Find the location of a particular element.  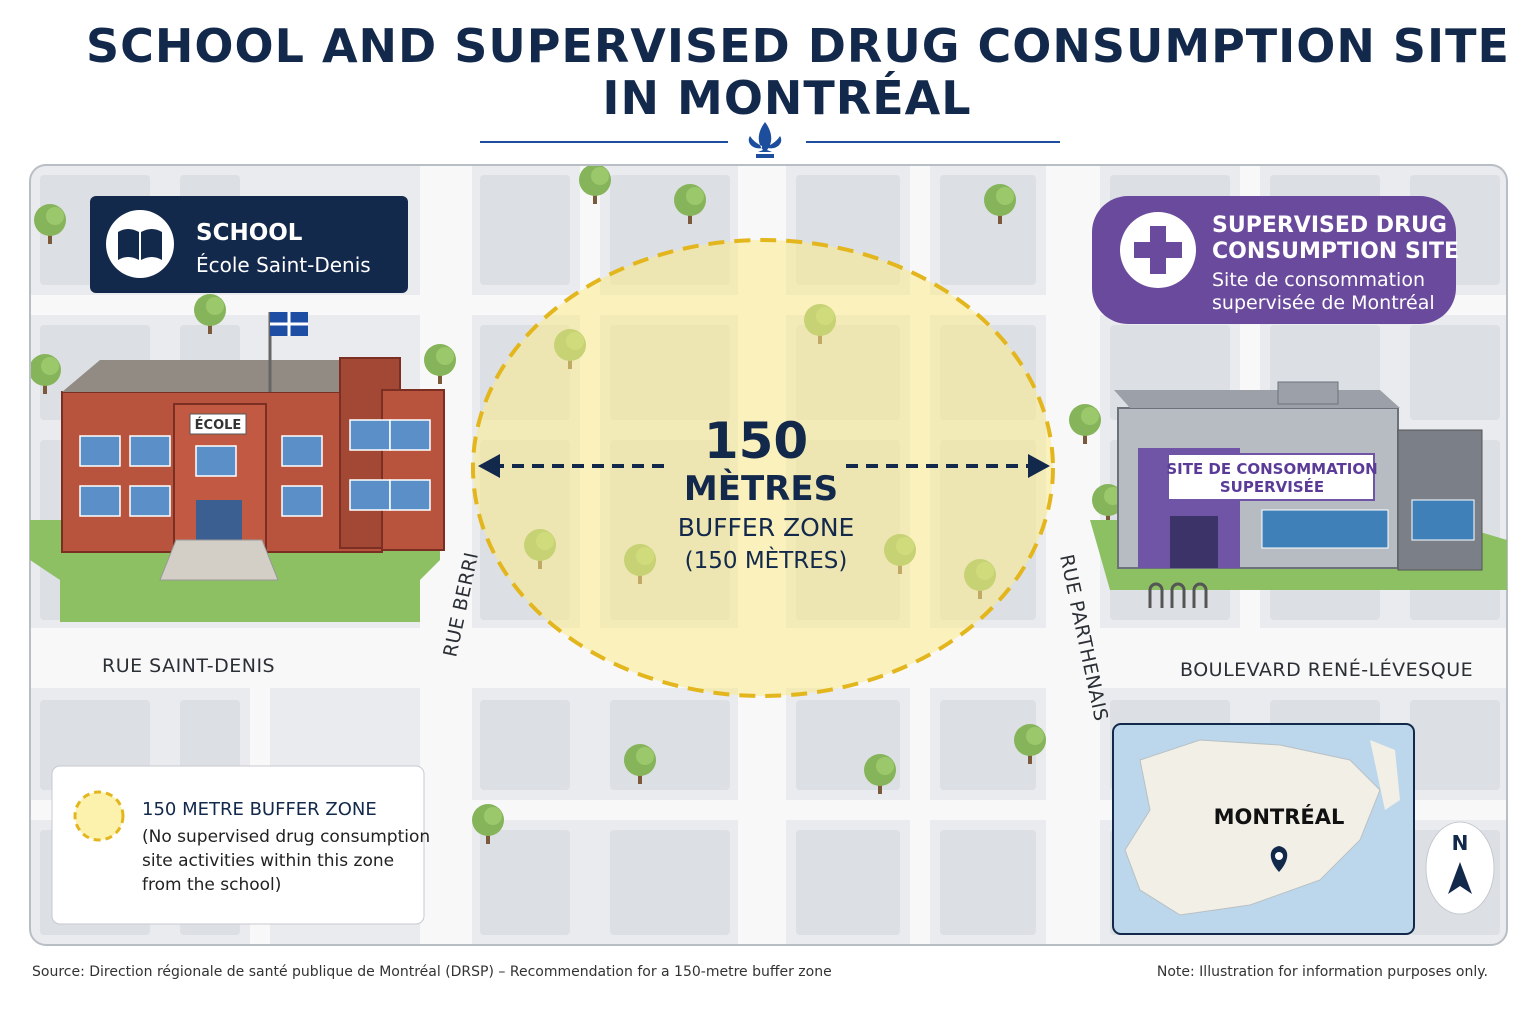

school-card-part: École Saint-Denis is located at coordinates (283, 265).